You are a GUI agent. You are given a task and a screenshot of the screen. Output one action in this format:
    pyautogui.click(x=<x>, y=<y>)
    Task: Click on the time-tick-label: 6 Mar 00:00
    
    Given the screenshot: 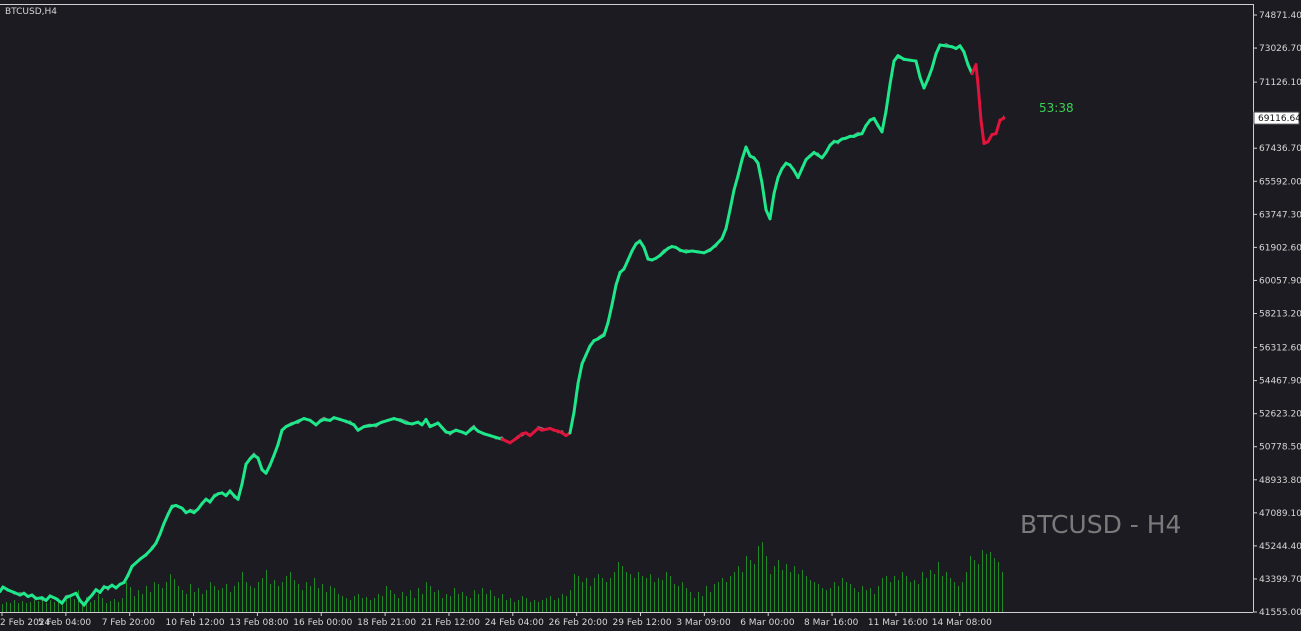 What is the action you would take?
    pyautogui.click(x=767, y=623)
    